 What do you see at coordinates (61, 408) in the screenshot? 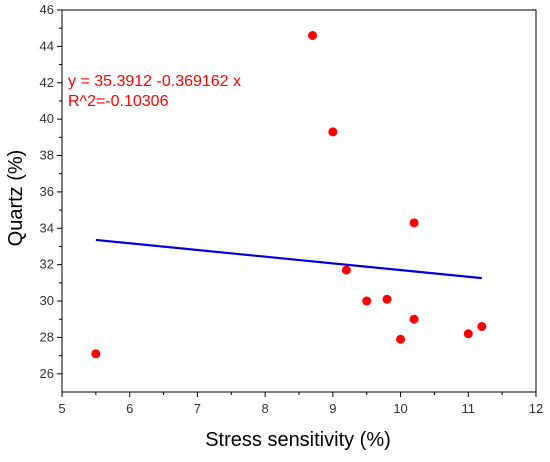
I see `x-tick-label: 5` at bounding box center [61, 408].